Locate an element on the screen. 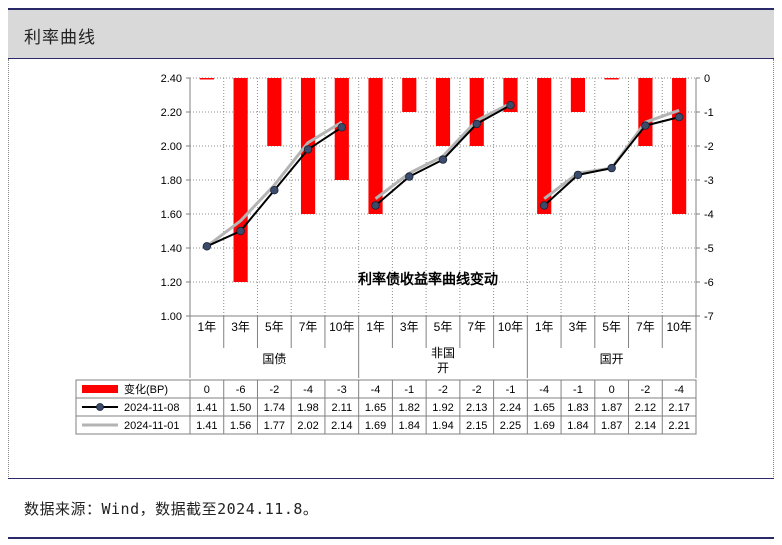  table-cell-bp: -6 is located at coordinates (241, 390).